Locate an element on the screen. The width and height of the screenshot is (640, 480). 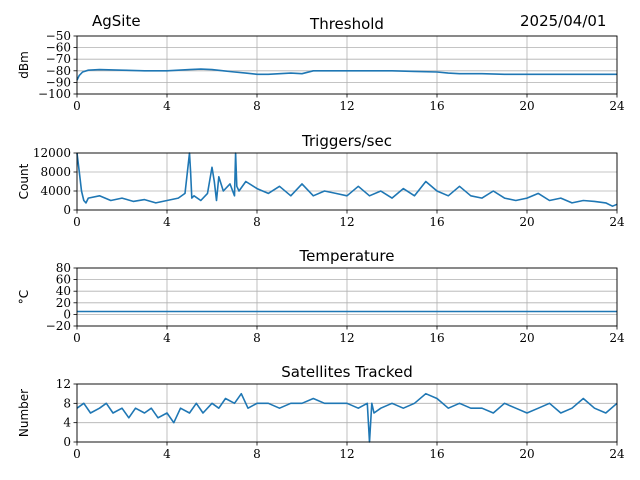
y-tick-label: −90 is located at coordinates (58, 82).